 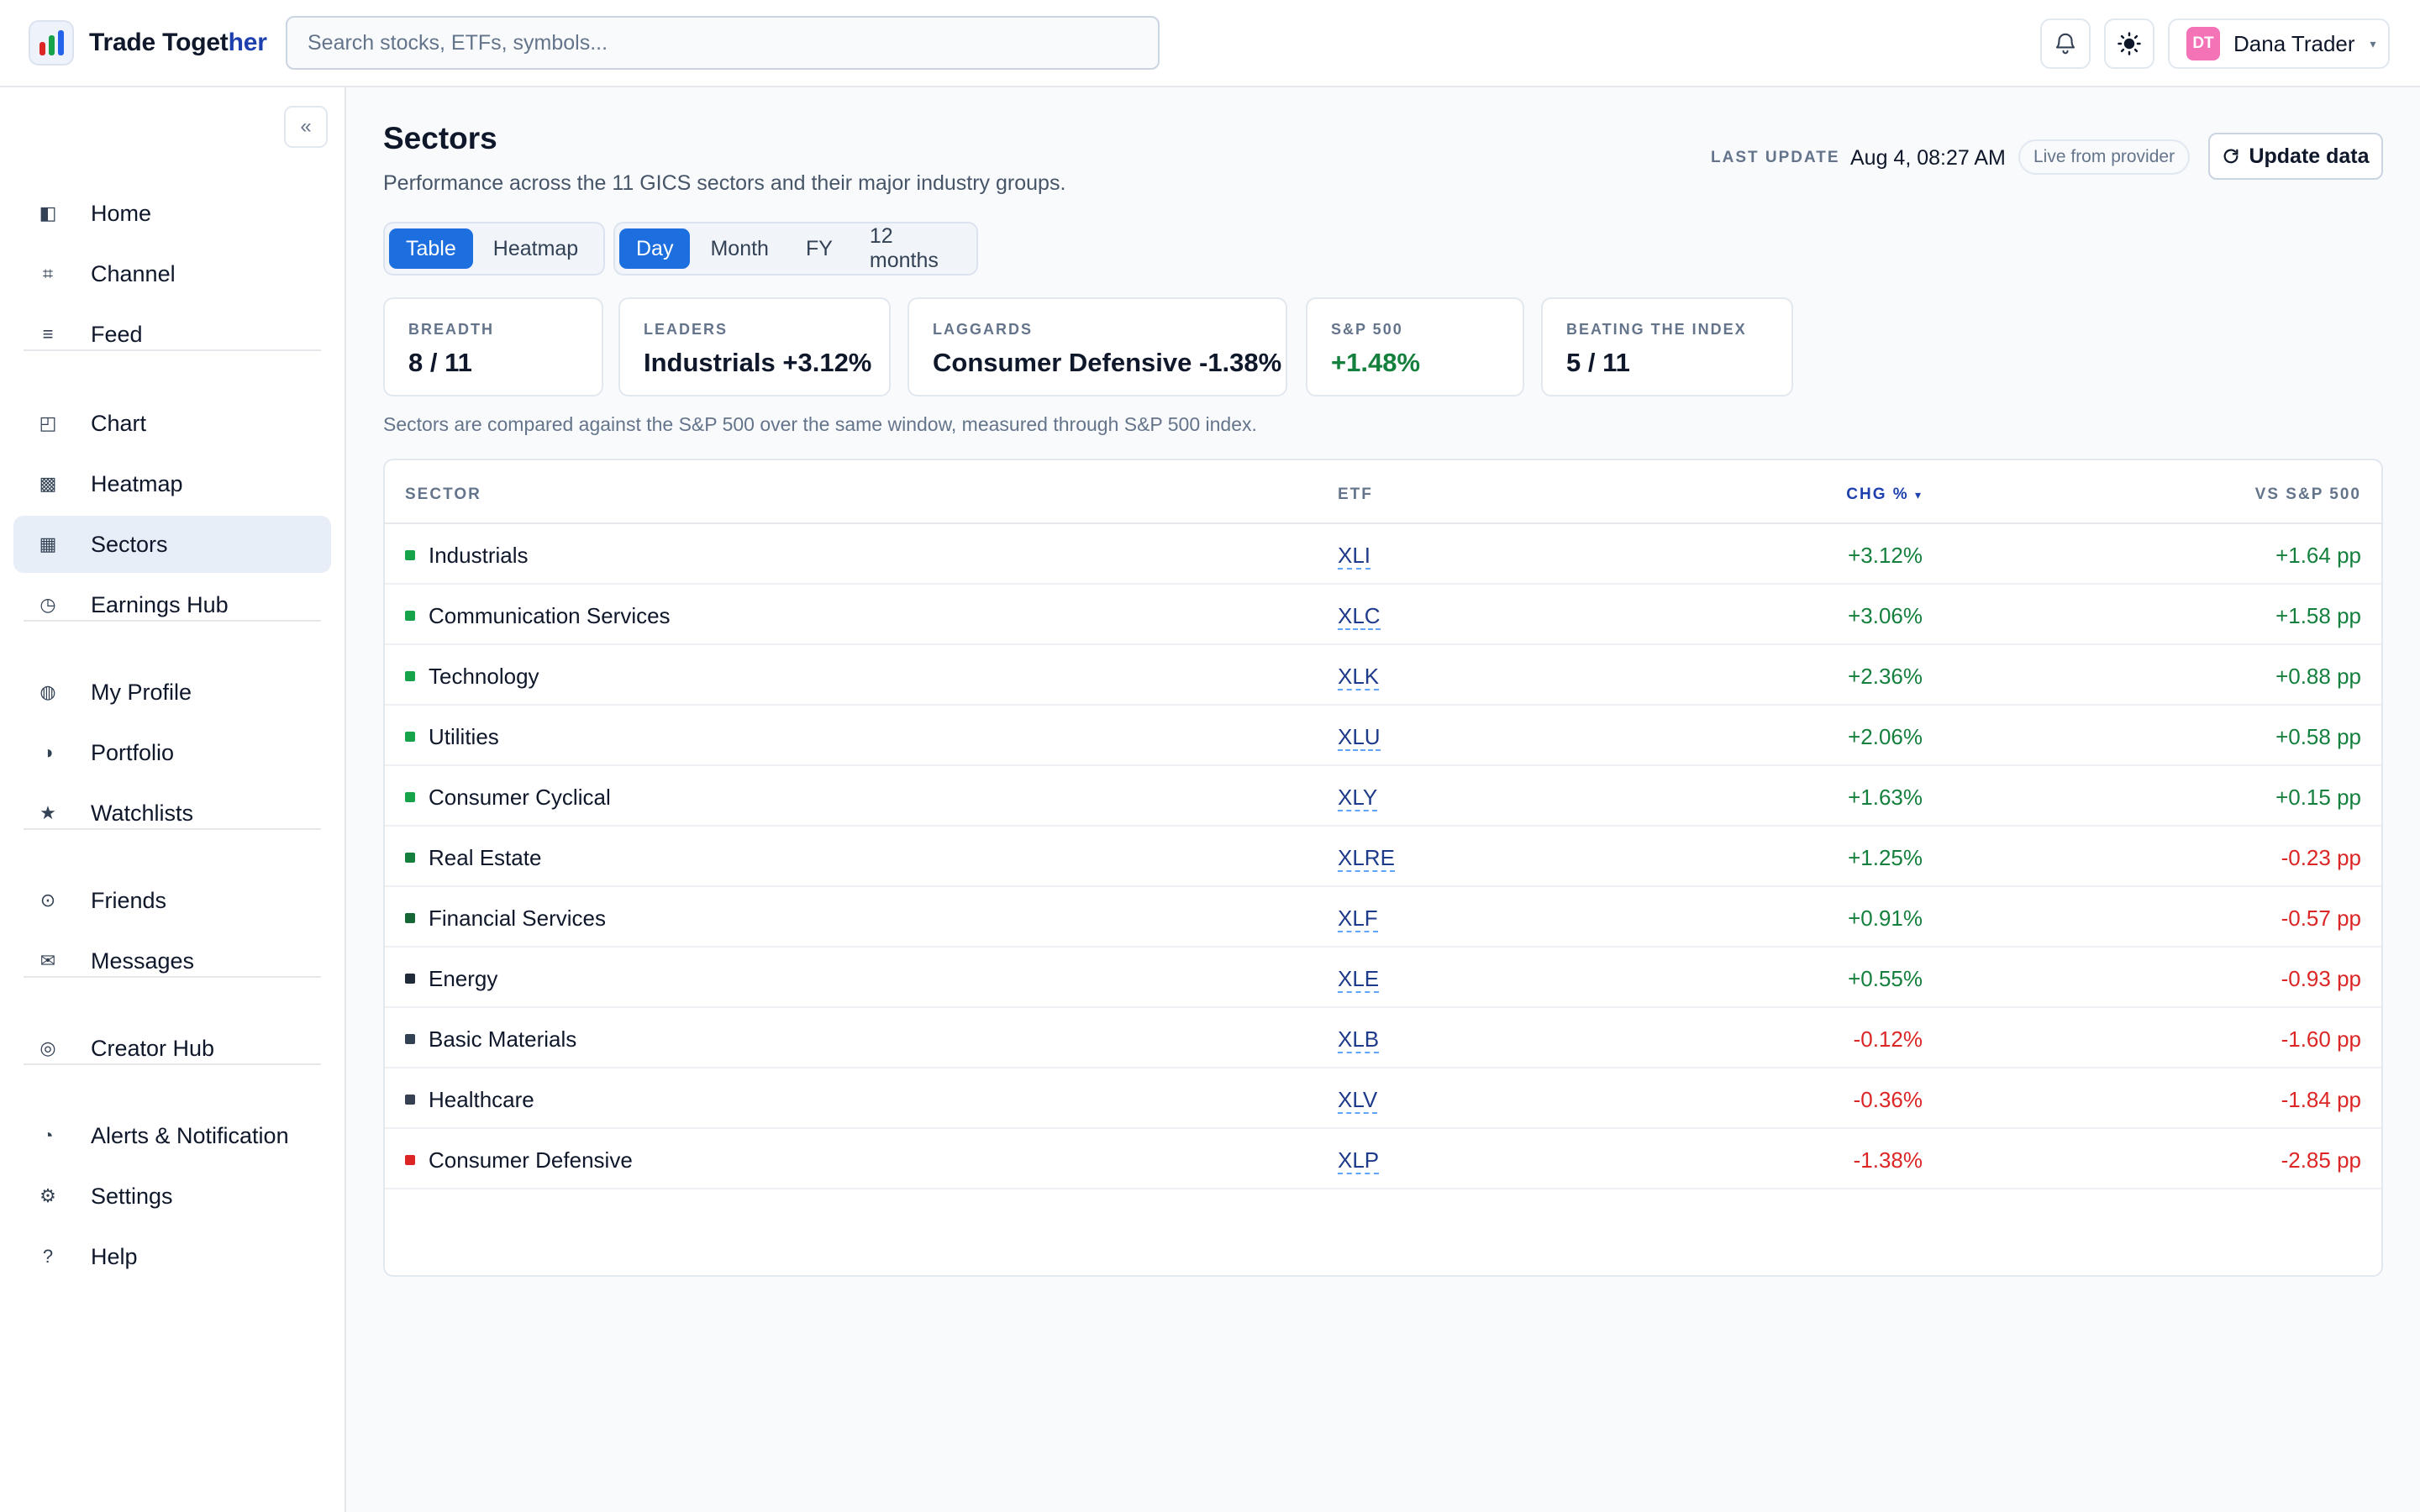 I want to click on avatar: DT, so click(x=2203, y=43).